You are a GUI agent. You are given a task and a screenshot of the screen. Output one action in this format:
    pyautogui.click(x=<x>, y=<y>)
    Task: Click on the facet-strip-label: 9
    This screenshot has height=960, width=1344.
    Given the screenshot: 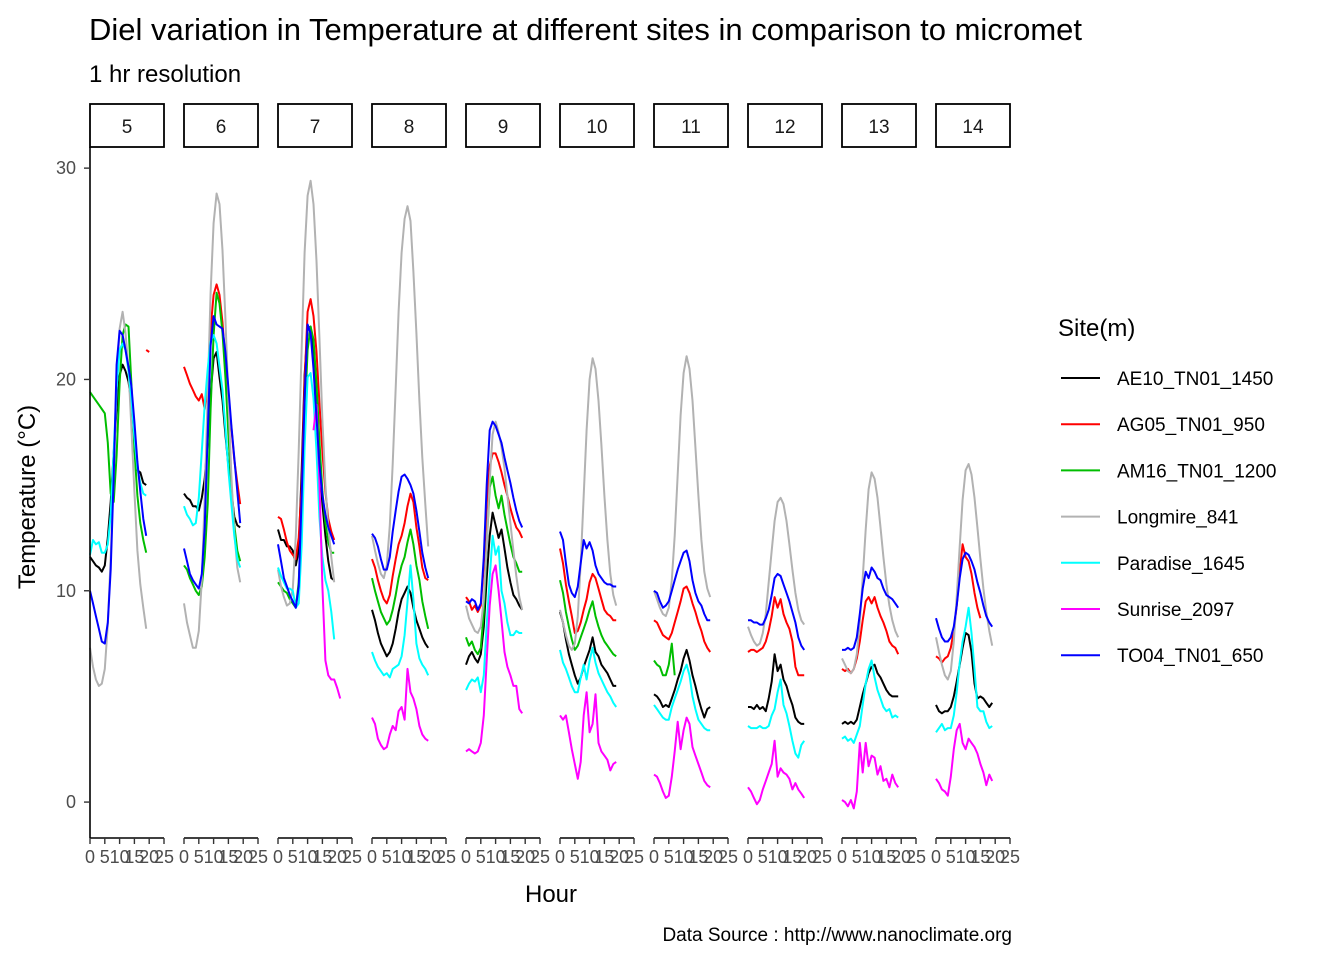 What is the action you would take?
    pyautogui.click(x=503, y=127)
    